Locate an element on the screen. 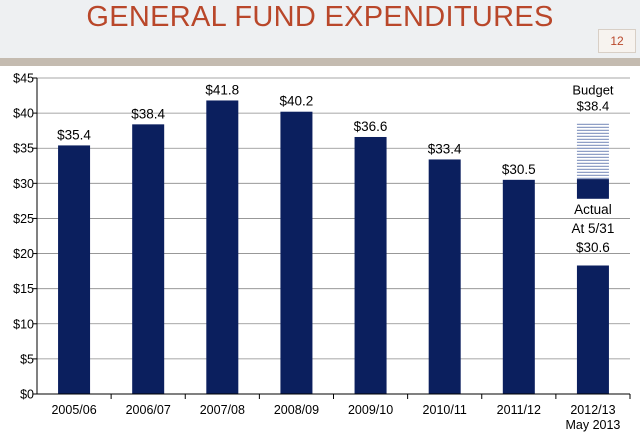 This screenshot has height=439, width=640. actual-label: At 5/31 is located at coordinates (593, 228).